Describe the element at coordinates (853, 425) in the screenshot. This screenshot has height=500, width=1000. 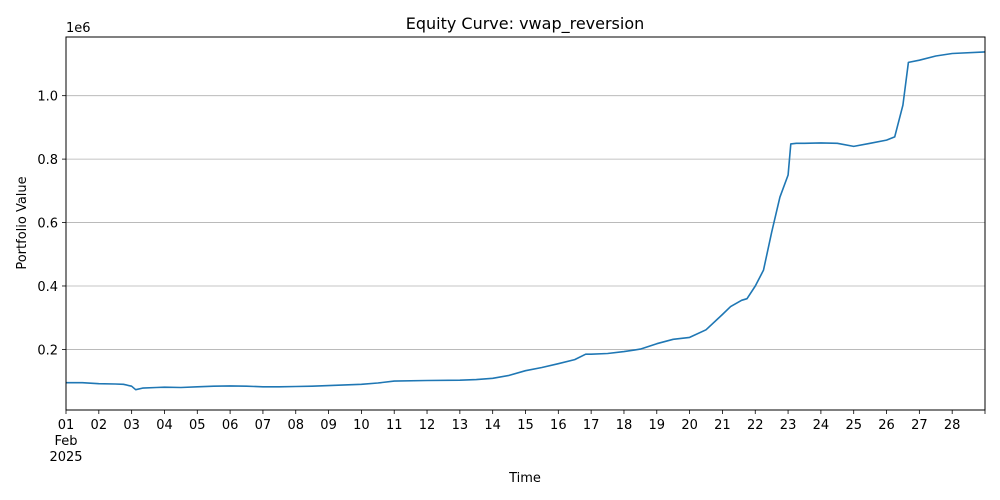
I see `x-tick-label: 25` at that location.